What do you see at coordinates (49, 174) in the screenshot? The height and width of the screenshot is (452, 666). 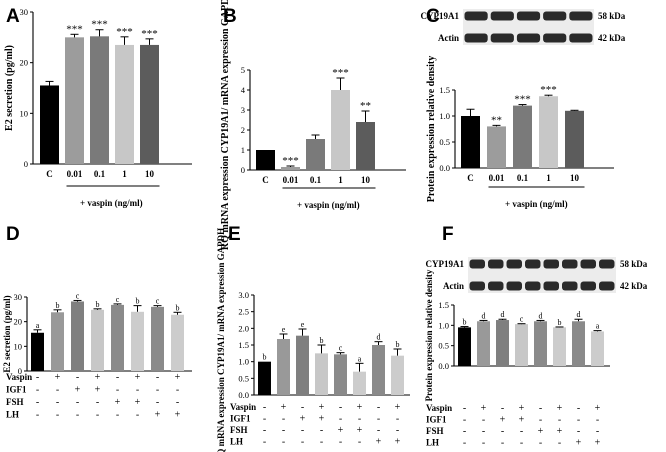 I see `x-tick-label: C` at bounding box center [49, 174].